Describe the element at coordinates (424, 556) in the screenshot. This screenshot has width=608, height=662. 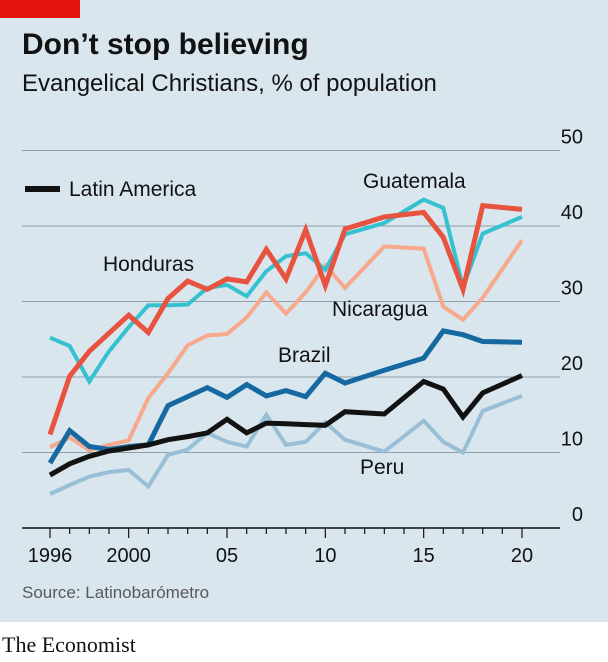
I see `x-tick-label: 15` at that location.